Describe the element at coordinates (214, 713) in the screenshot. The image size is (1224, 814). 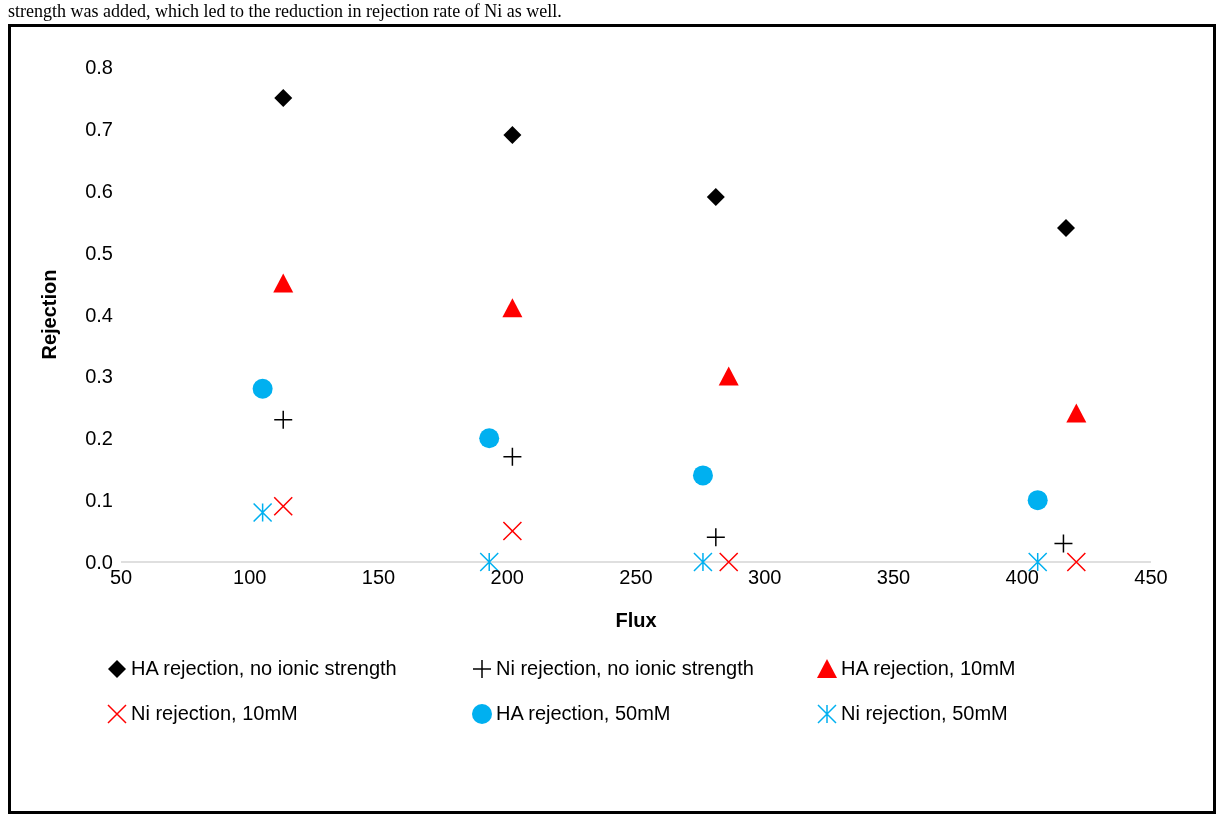
I see `legend-label: Ni rejection, 10mM` at that location.